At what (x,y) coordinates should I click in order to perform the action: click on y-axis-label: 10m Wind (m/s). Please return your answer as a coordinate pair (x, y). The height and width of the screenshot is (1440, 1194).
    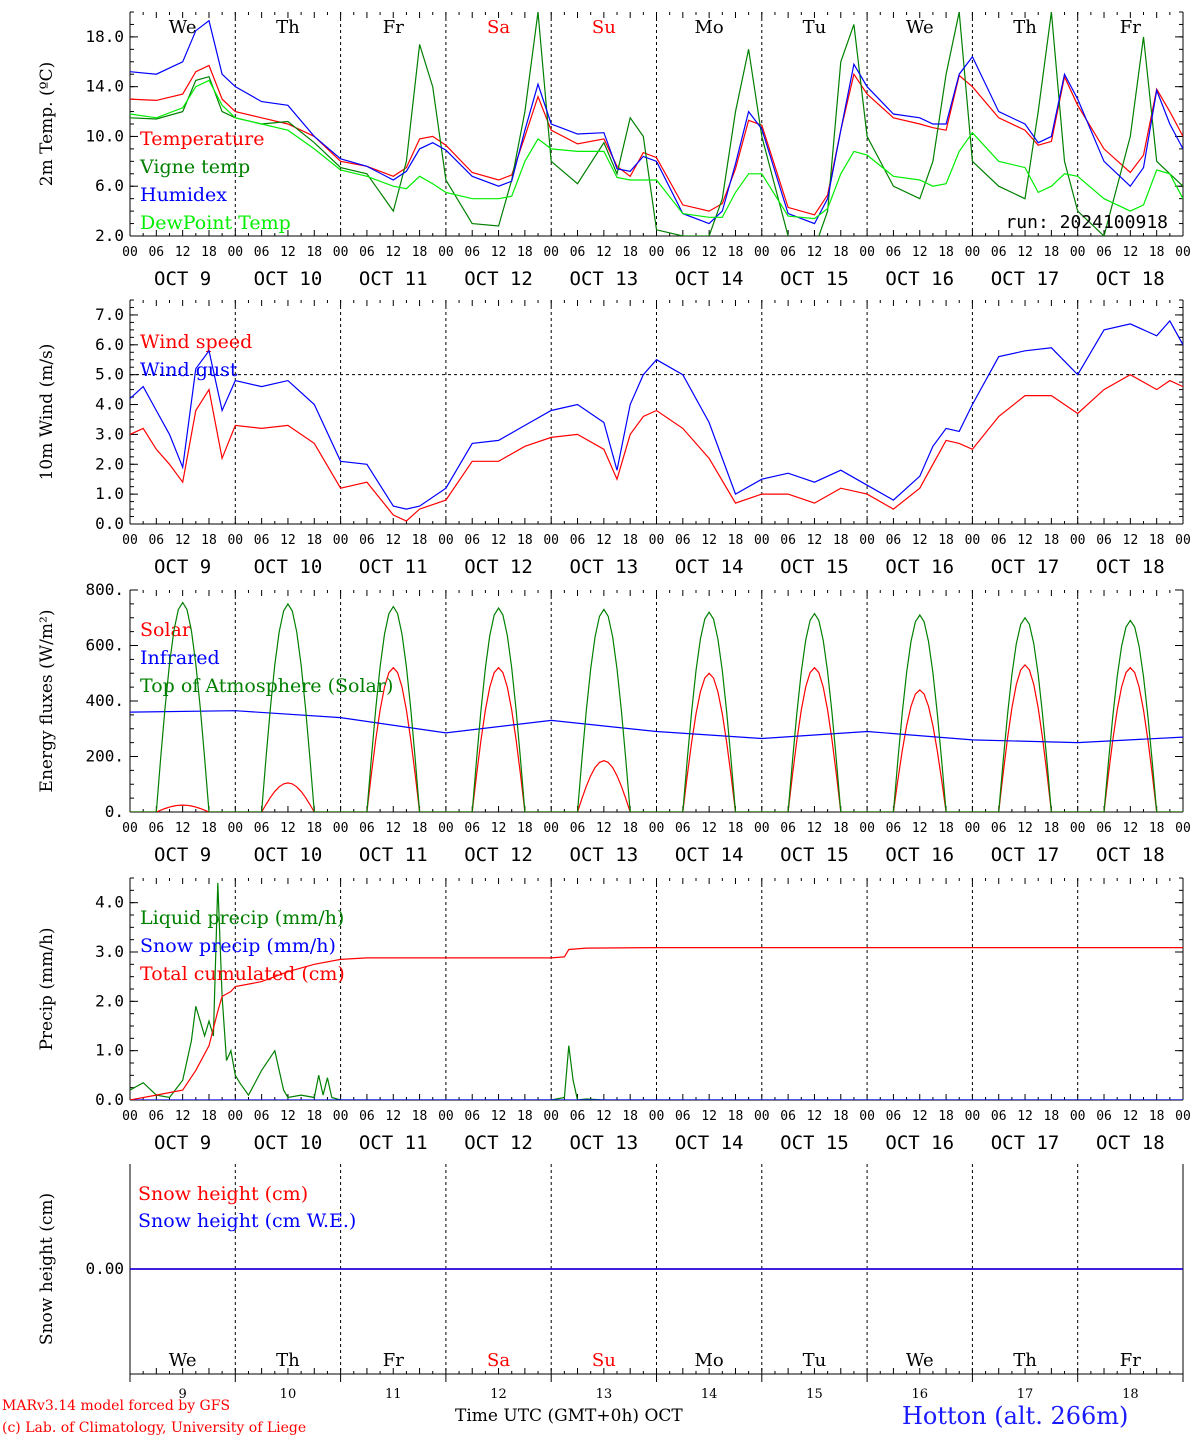
    Looking at the image, I should click on (47, 412).